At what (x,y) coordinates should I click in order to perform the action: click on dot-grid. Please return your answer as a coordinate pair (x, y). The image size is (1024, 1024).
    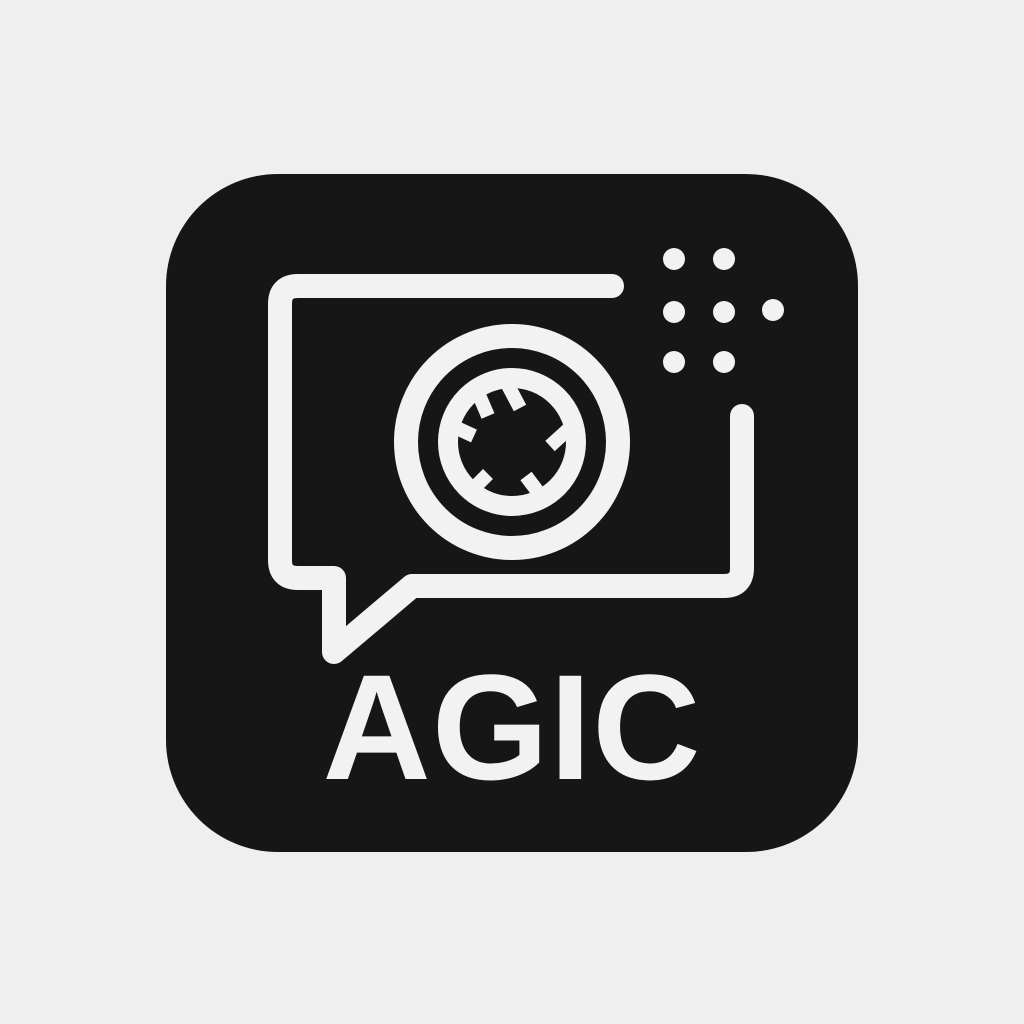
    Looking at the image, I should click on (723, 310).